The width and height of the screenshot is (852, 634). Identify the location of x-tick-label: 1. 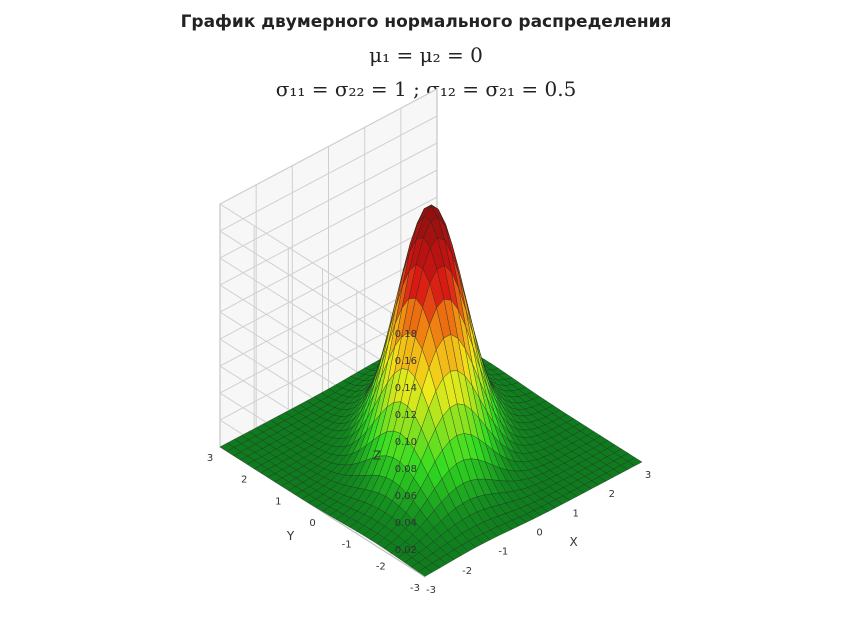
(575, 513).